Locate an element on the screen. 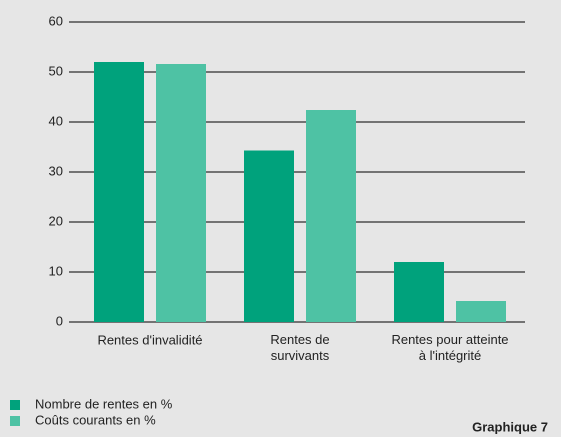 The image size is (561, 437). y-tick-label: 60 is located at coordinates (56, 20).